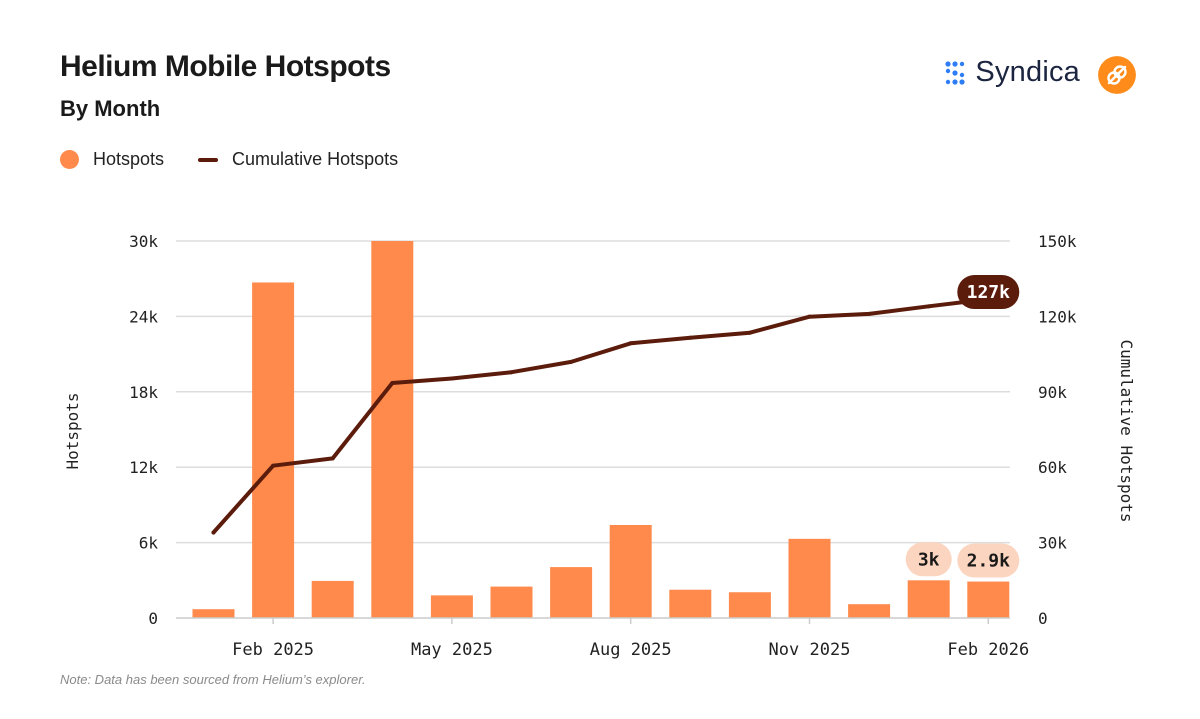 The height and width of the screenshot is (719, 1200). Describe the element at coordinates (315, 159) in the screenshot. I see `legend-line-label: Cumulative Hotspots` at that location.